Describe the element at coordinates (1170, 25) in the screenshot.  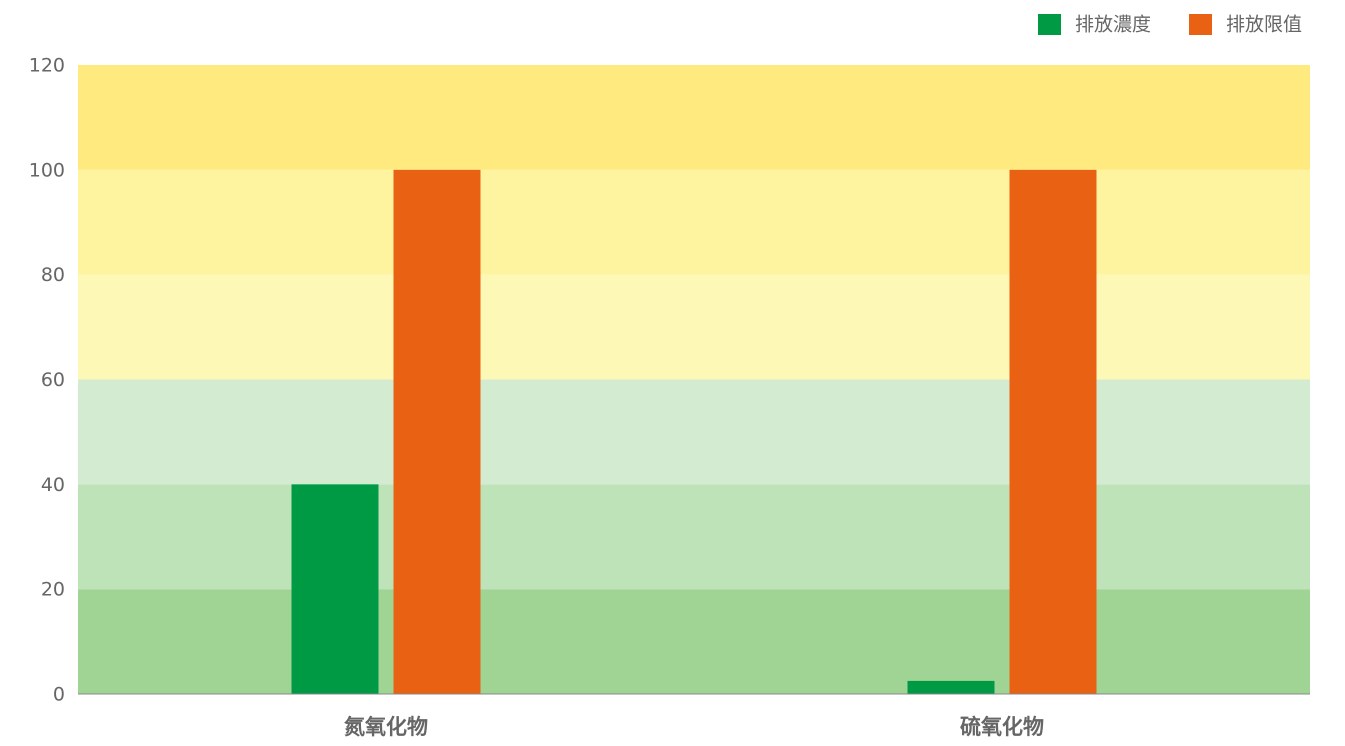
I see `legend: 排放濃度 排放限值` at that location.